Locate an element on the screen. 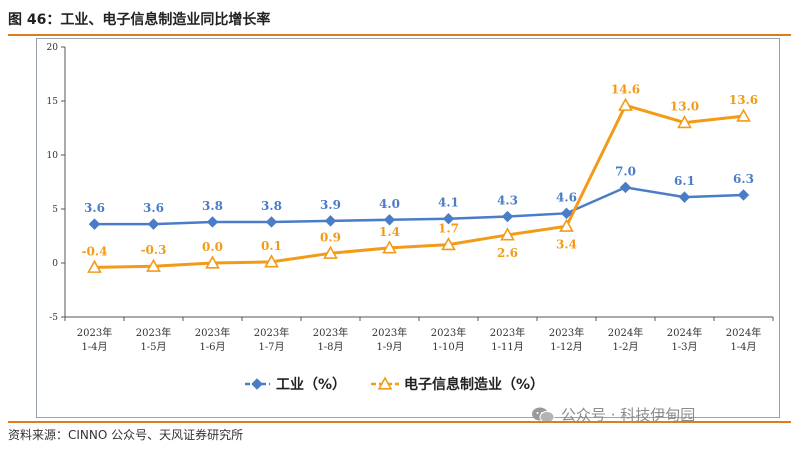 This screenshot has height=449, width=799. y-tick-label: 15 is located at coordinates (53, 102).